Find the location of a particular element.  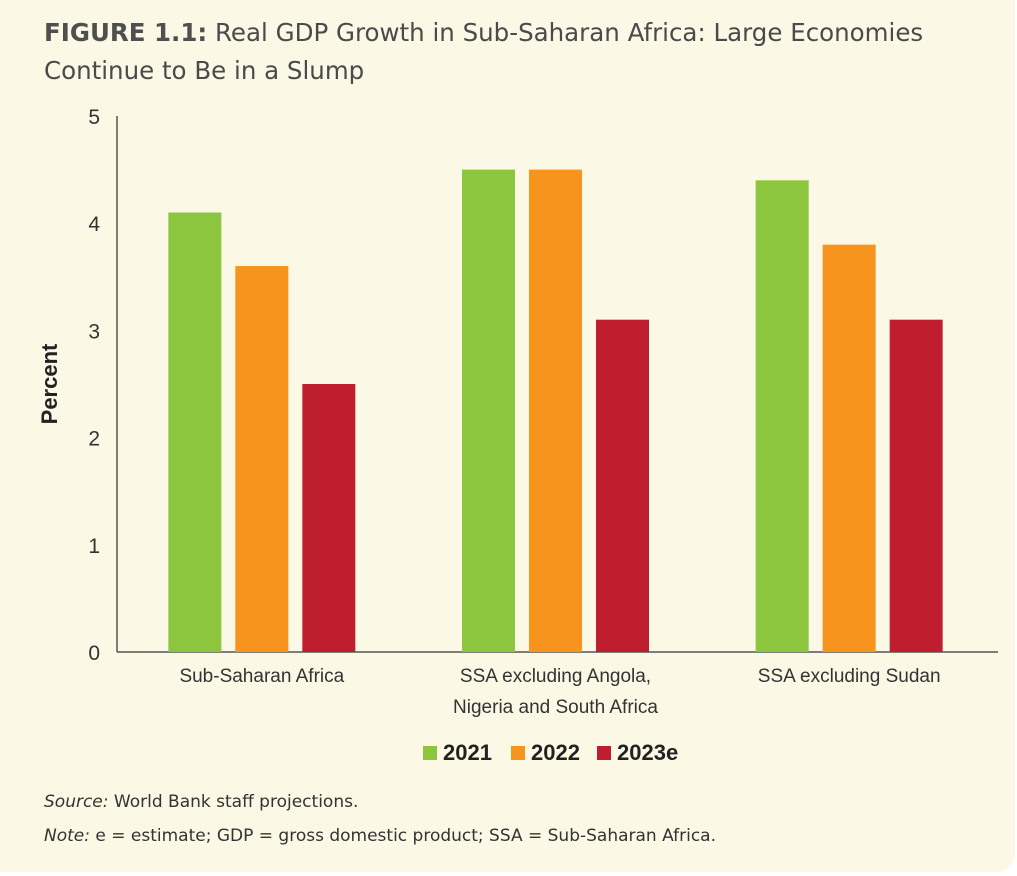

x-tick-label: Sub-Saharan Africa is located at coordinates (261, 676).